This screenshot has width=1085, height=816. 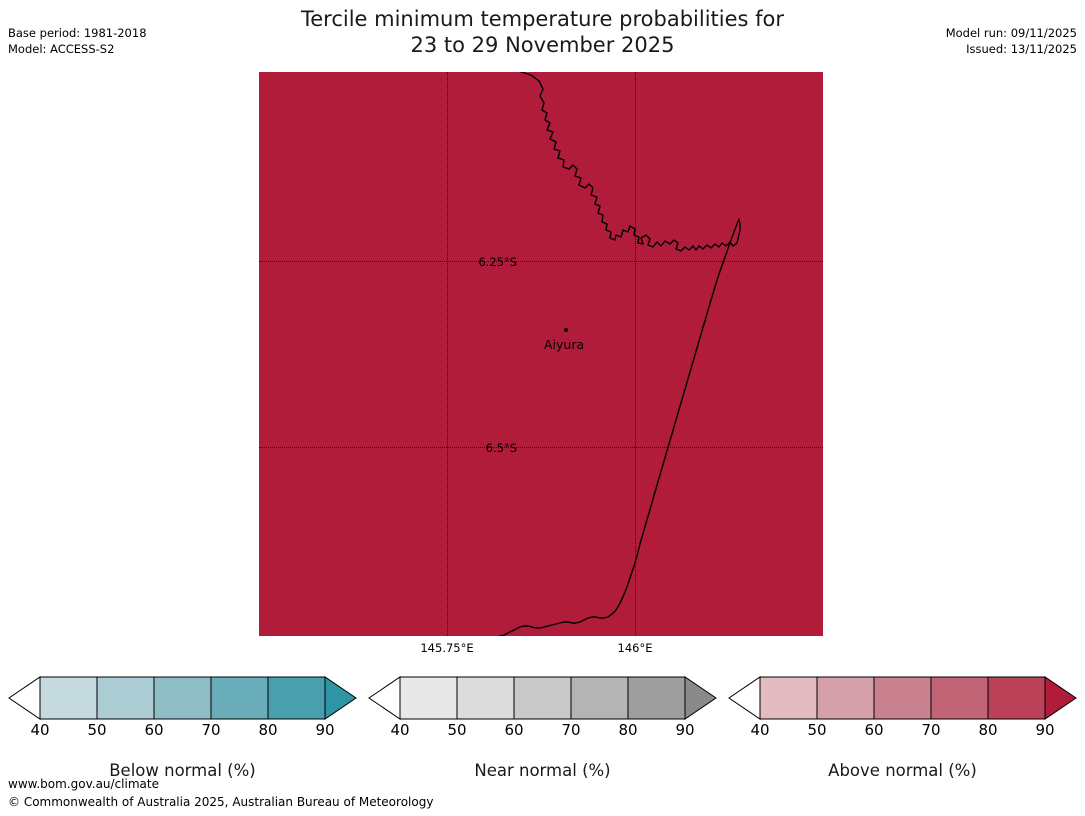 What do you see at coordinates (542, 45) in the screenshot?
I see `page-title-line2: 23 to 29 November 2025` at bounding box center [542, 45].